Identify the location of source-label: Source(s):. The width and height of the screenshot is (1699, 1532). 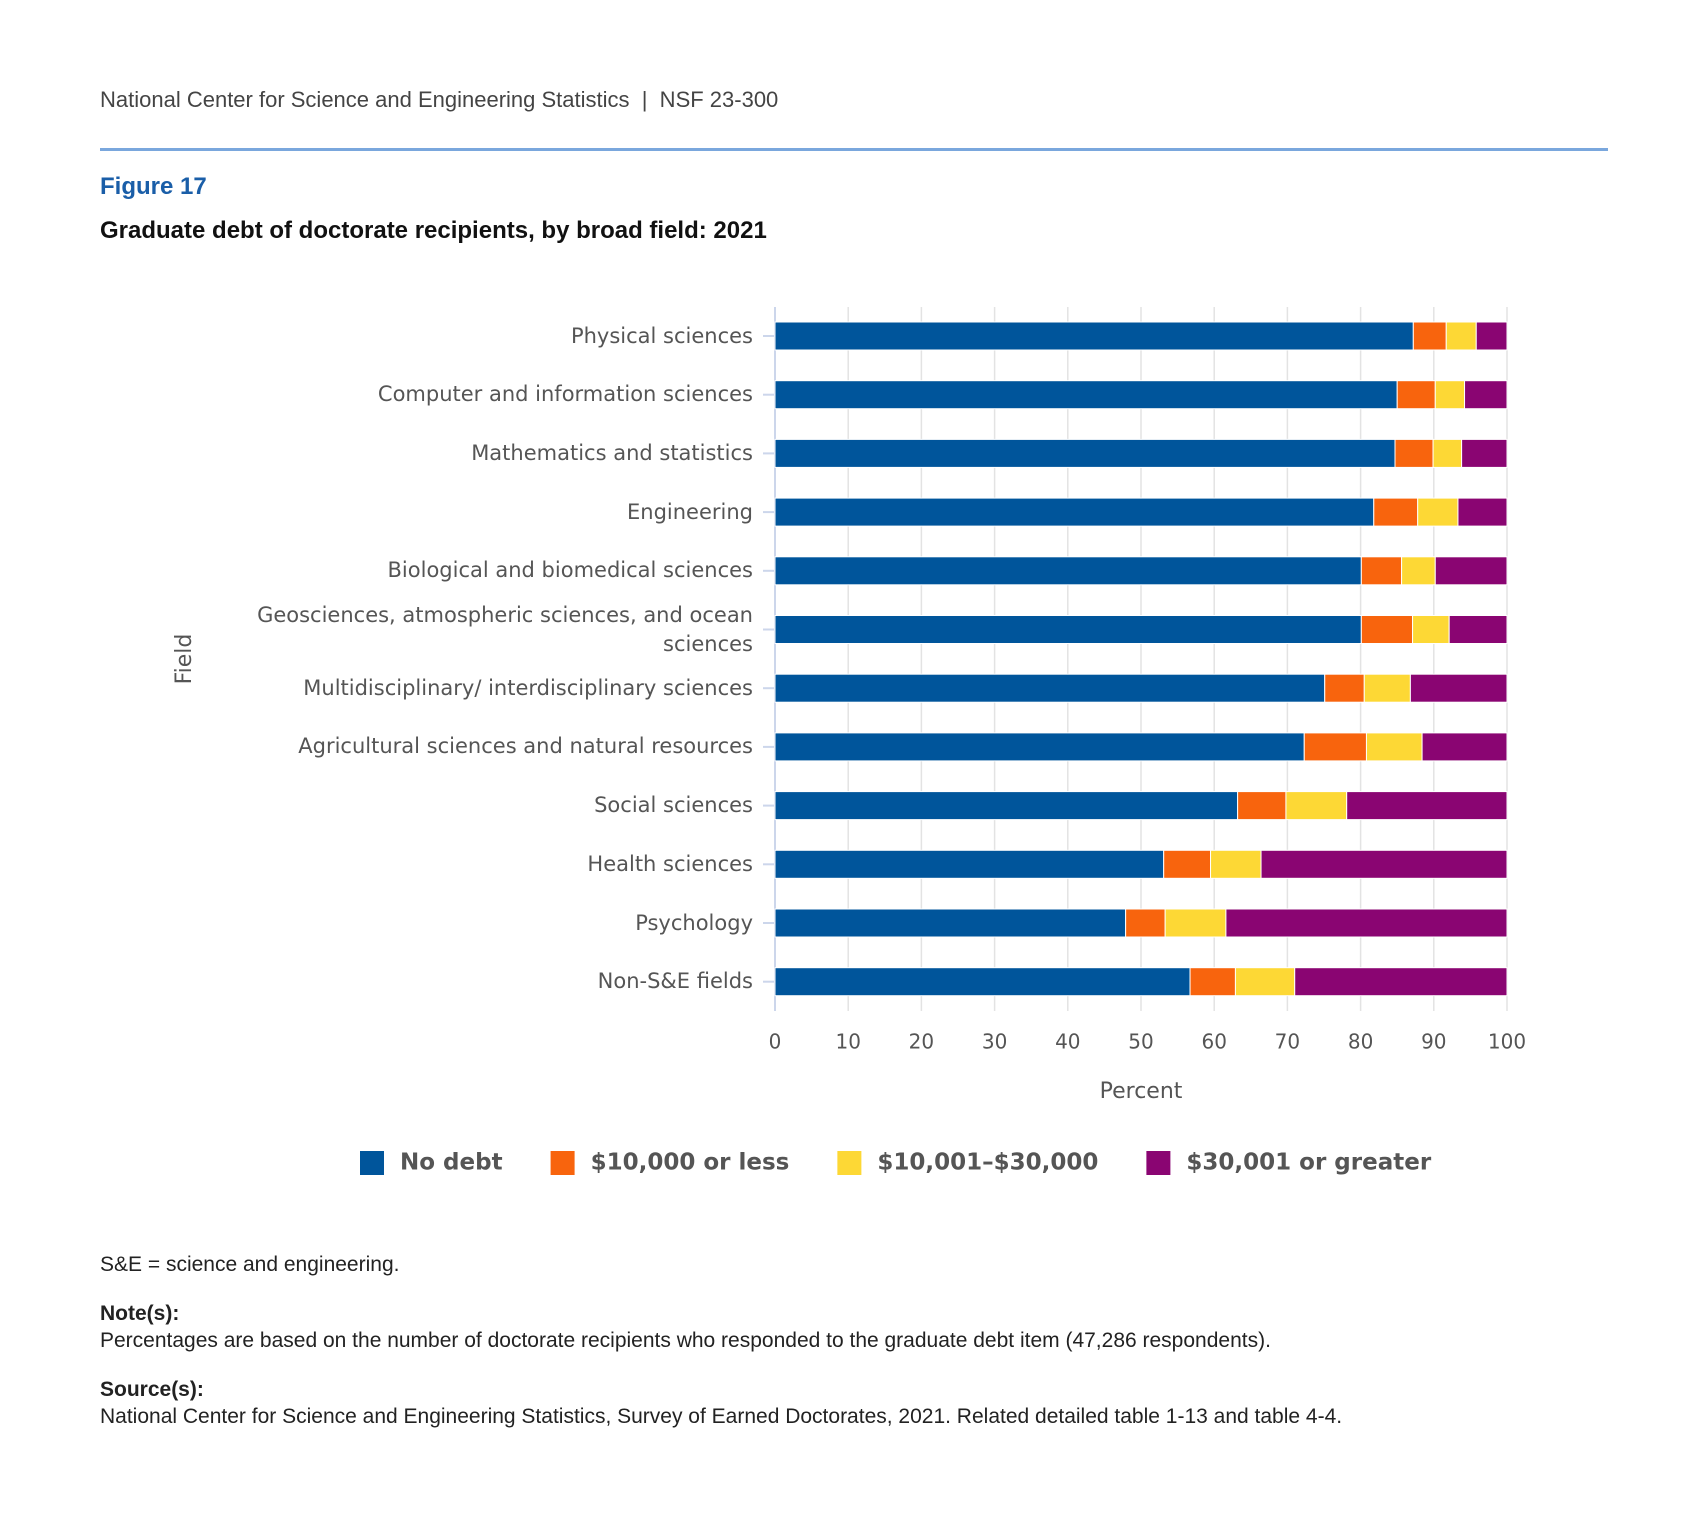
(152, 1389).